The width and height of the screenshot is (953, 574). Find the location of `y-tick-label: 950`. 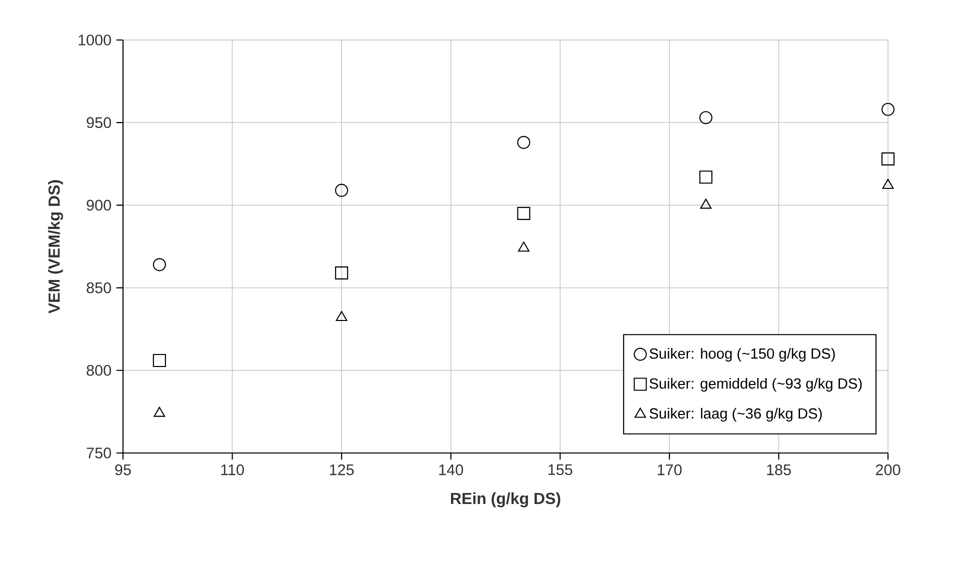

y-tick-label: 950 is located at coordinates (99, 122).